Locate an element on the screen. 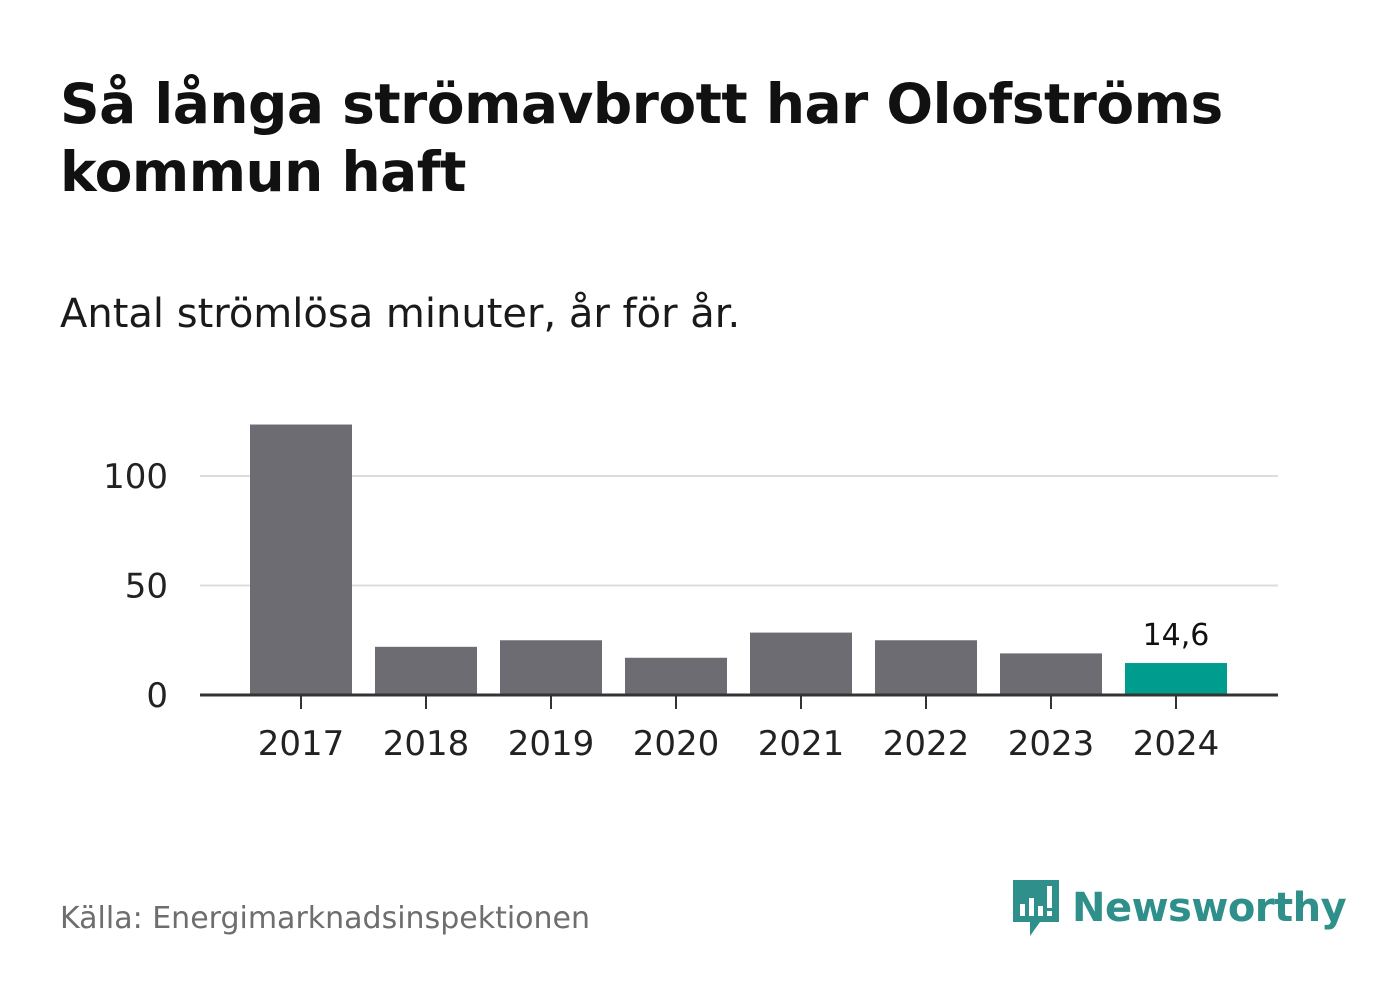  gridlines is located at coordinates (739, 531).